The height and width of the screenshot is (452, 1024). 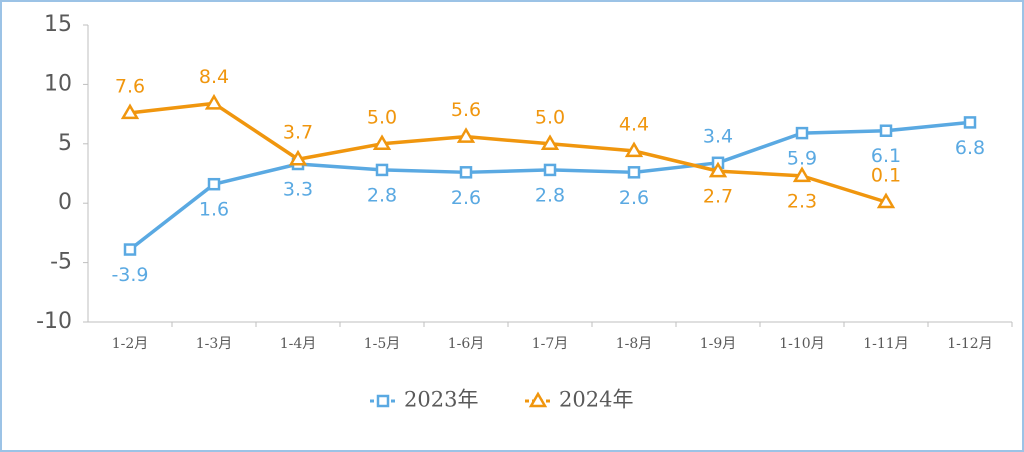 I want to click on value-label: 7.6, so click(x=130, y=86).